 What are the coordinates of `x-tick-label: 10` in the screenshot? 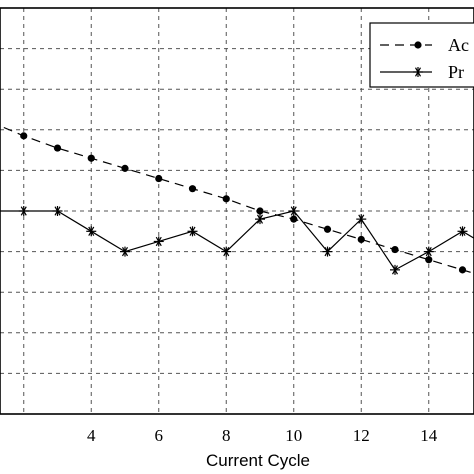 It's located at (293, 435).